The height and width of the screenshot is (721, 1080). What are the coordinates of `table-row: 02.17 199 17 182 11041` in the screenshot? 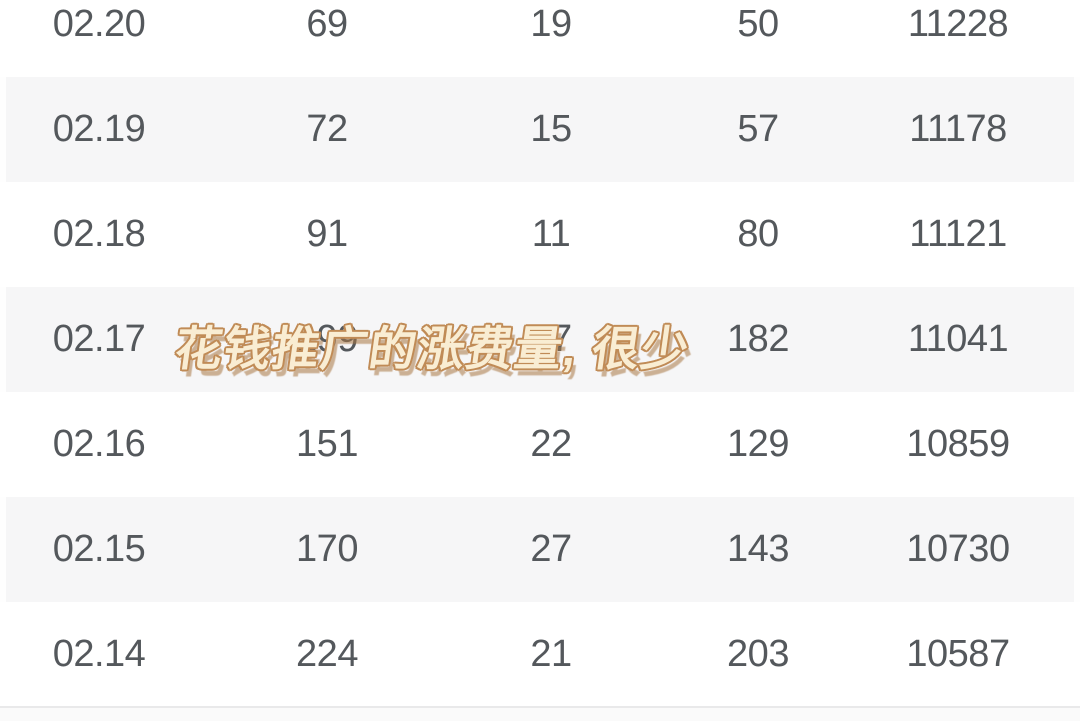 It's located at (540, 339).